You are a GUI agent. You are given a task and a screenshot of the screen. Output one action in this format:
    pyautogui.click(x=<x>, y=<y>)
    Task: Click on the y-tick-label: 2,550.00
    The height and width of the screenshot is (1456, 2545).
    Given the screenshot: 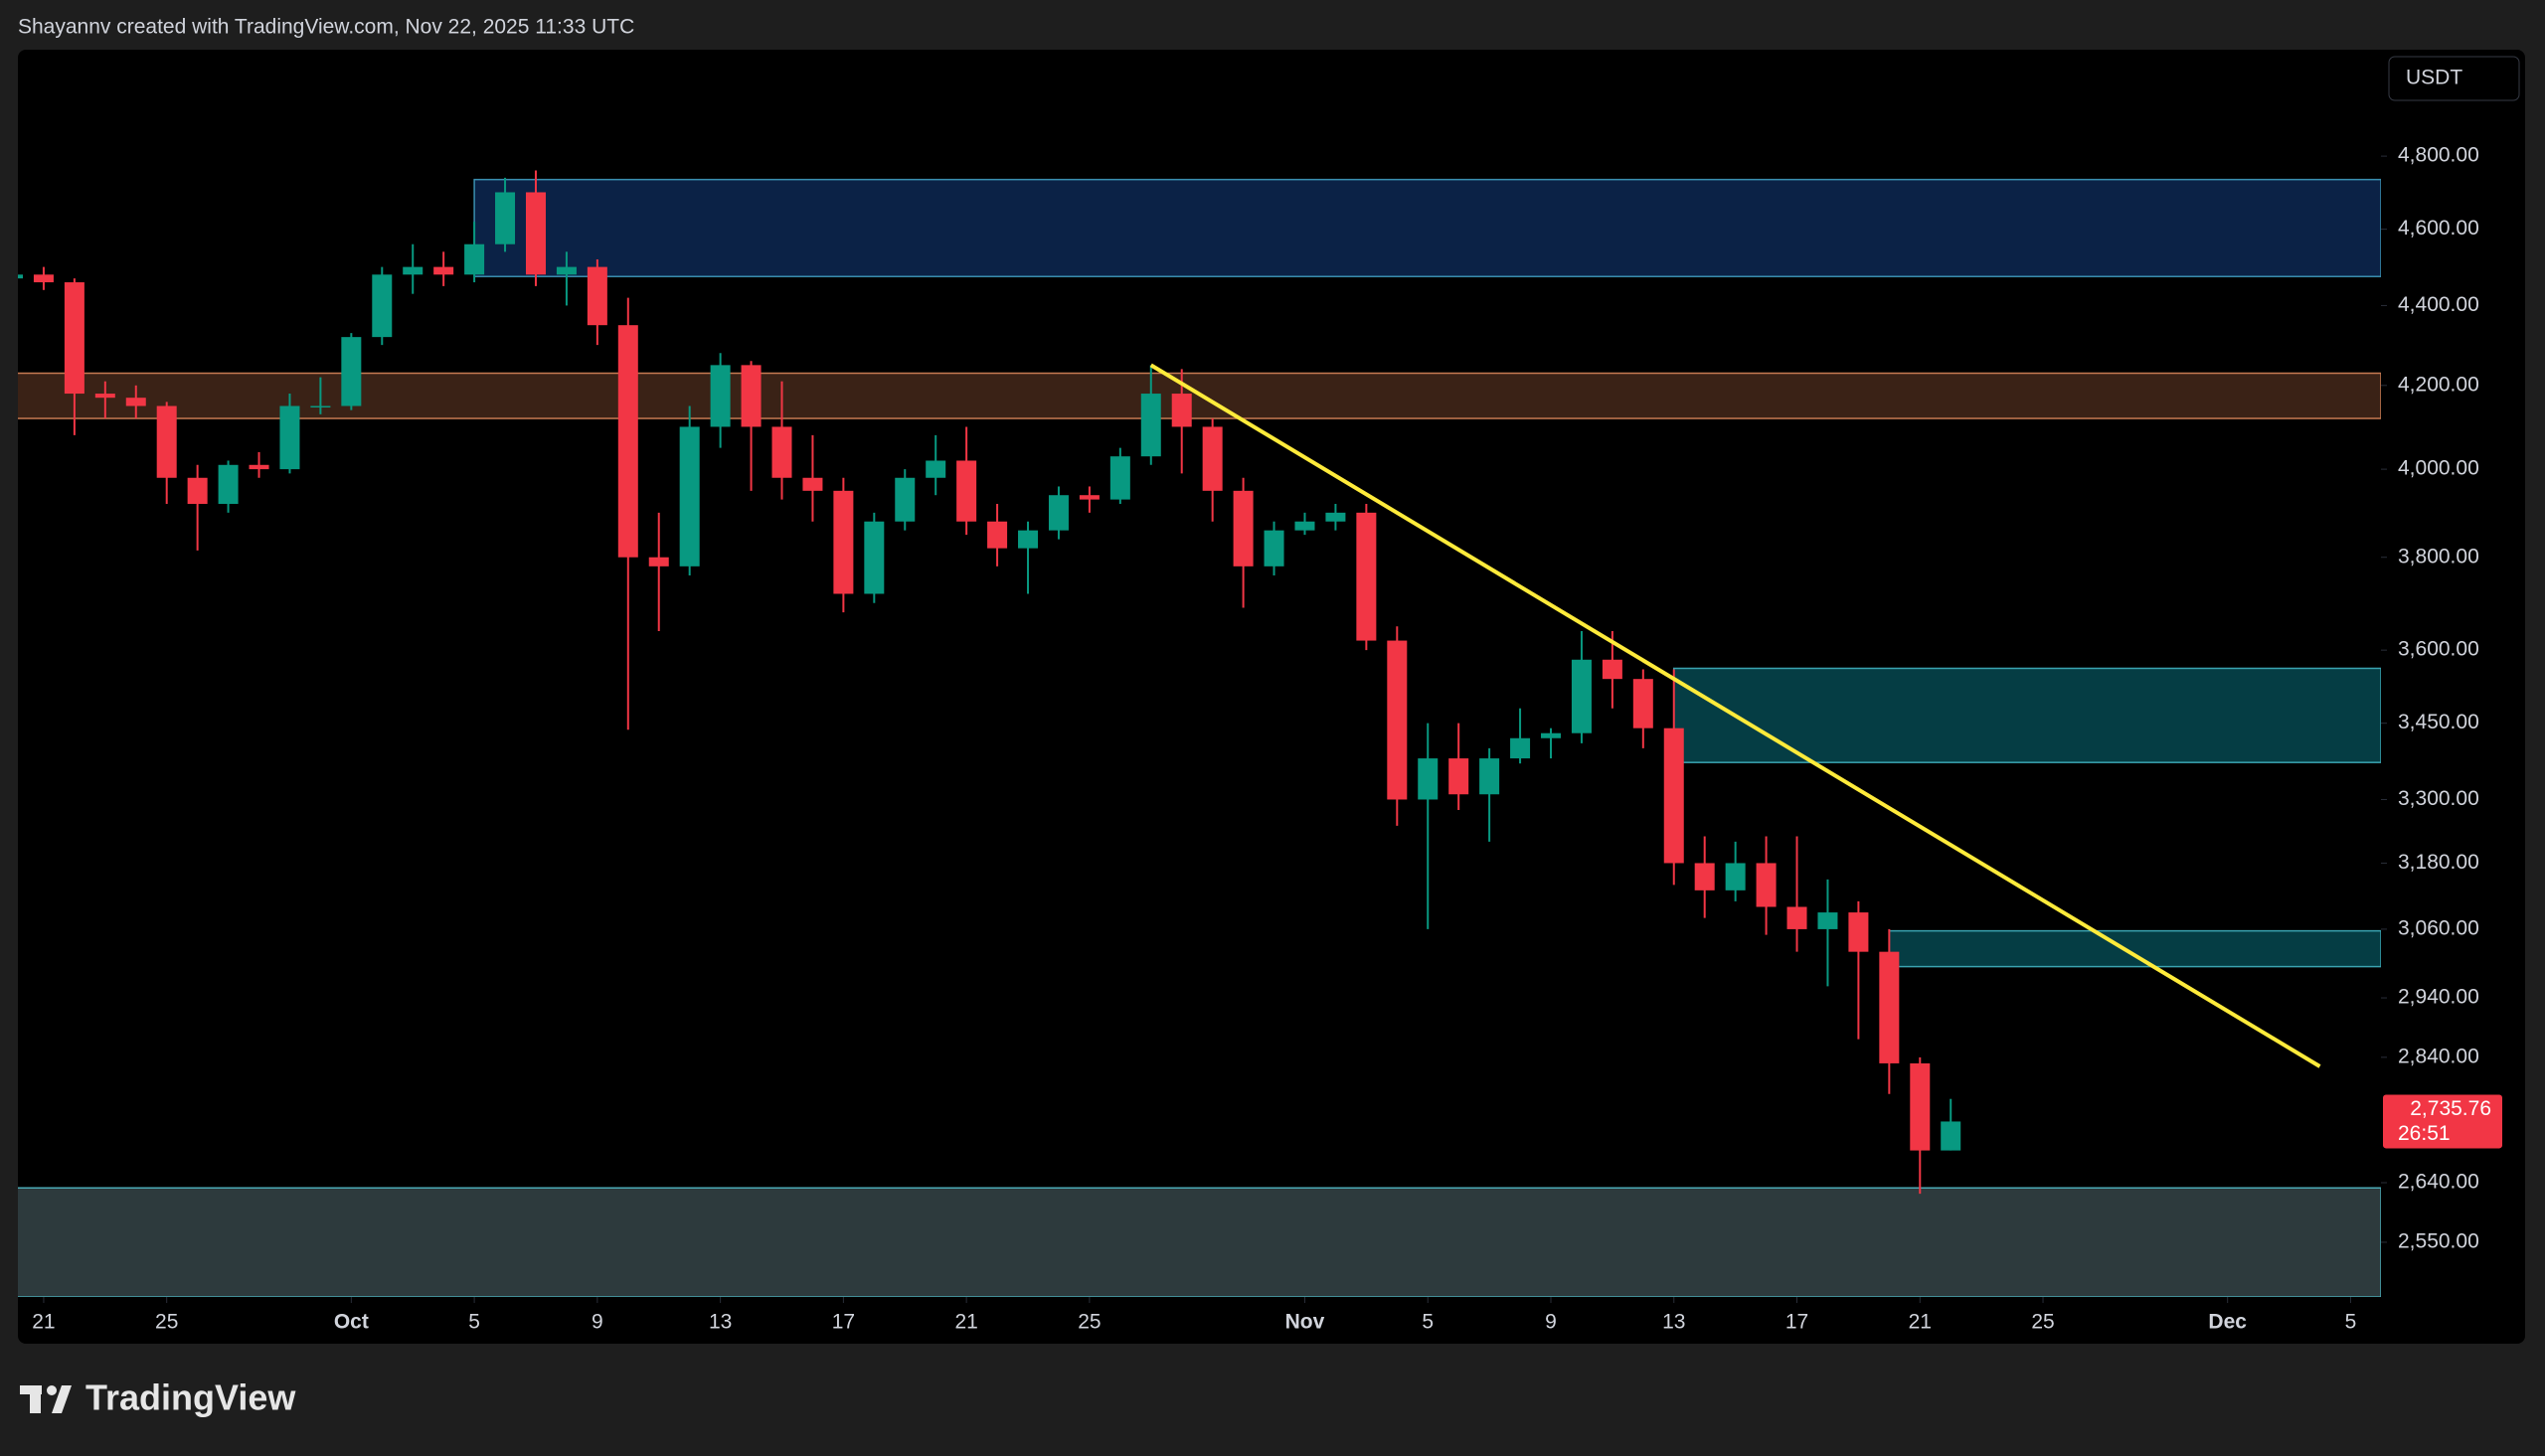 What is the action you would take?
    pyautogui.click(x=2438, y=1240)
    